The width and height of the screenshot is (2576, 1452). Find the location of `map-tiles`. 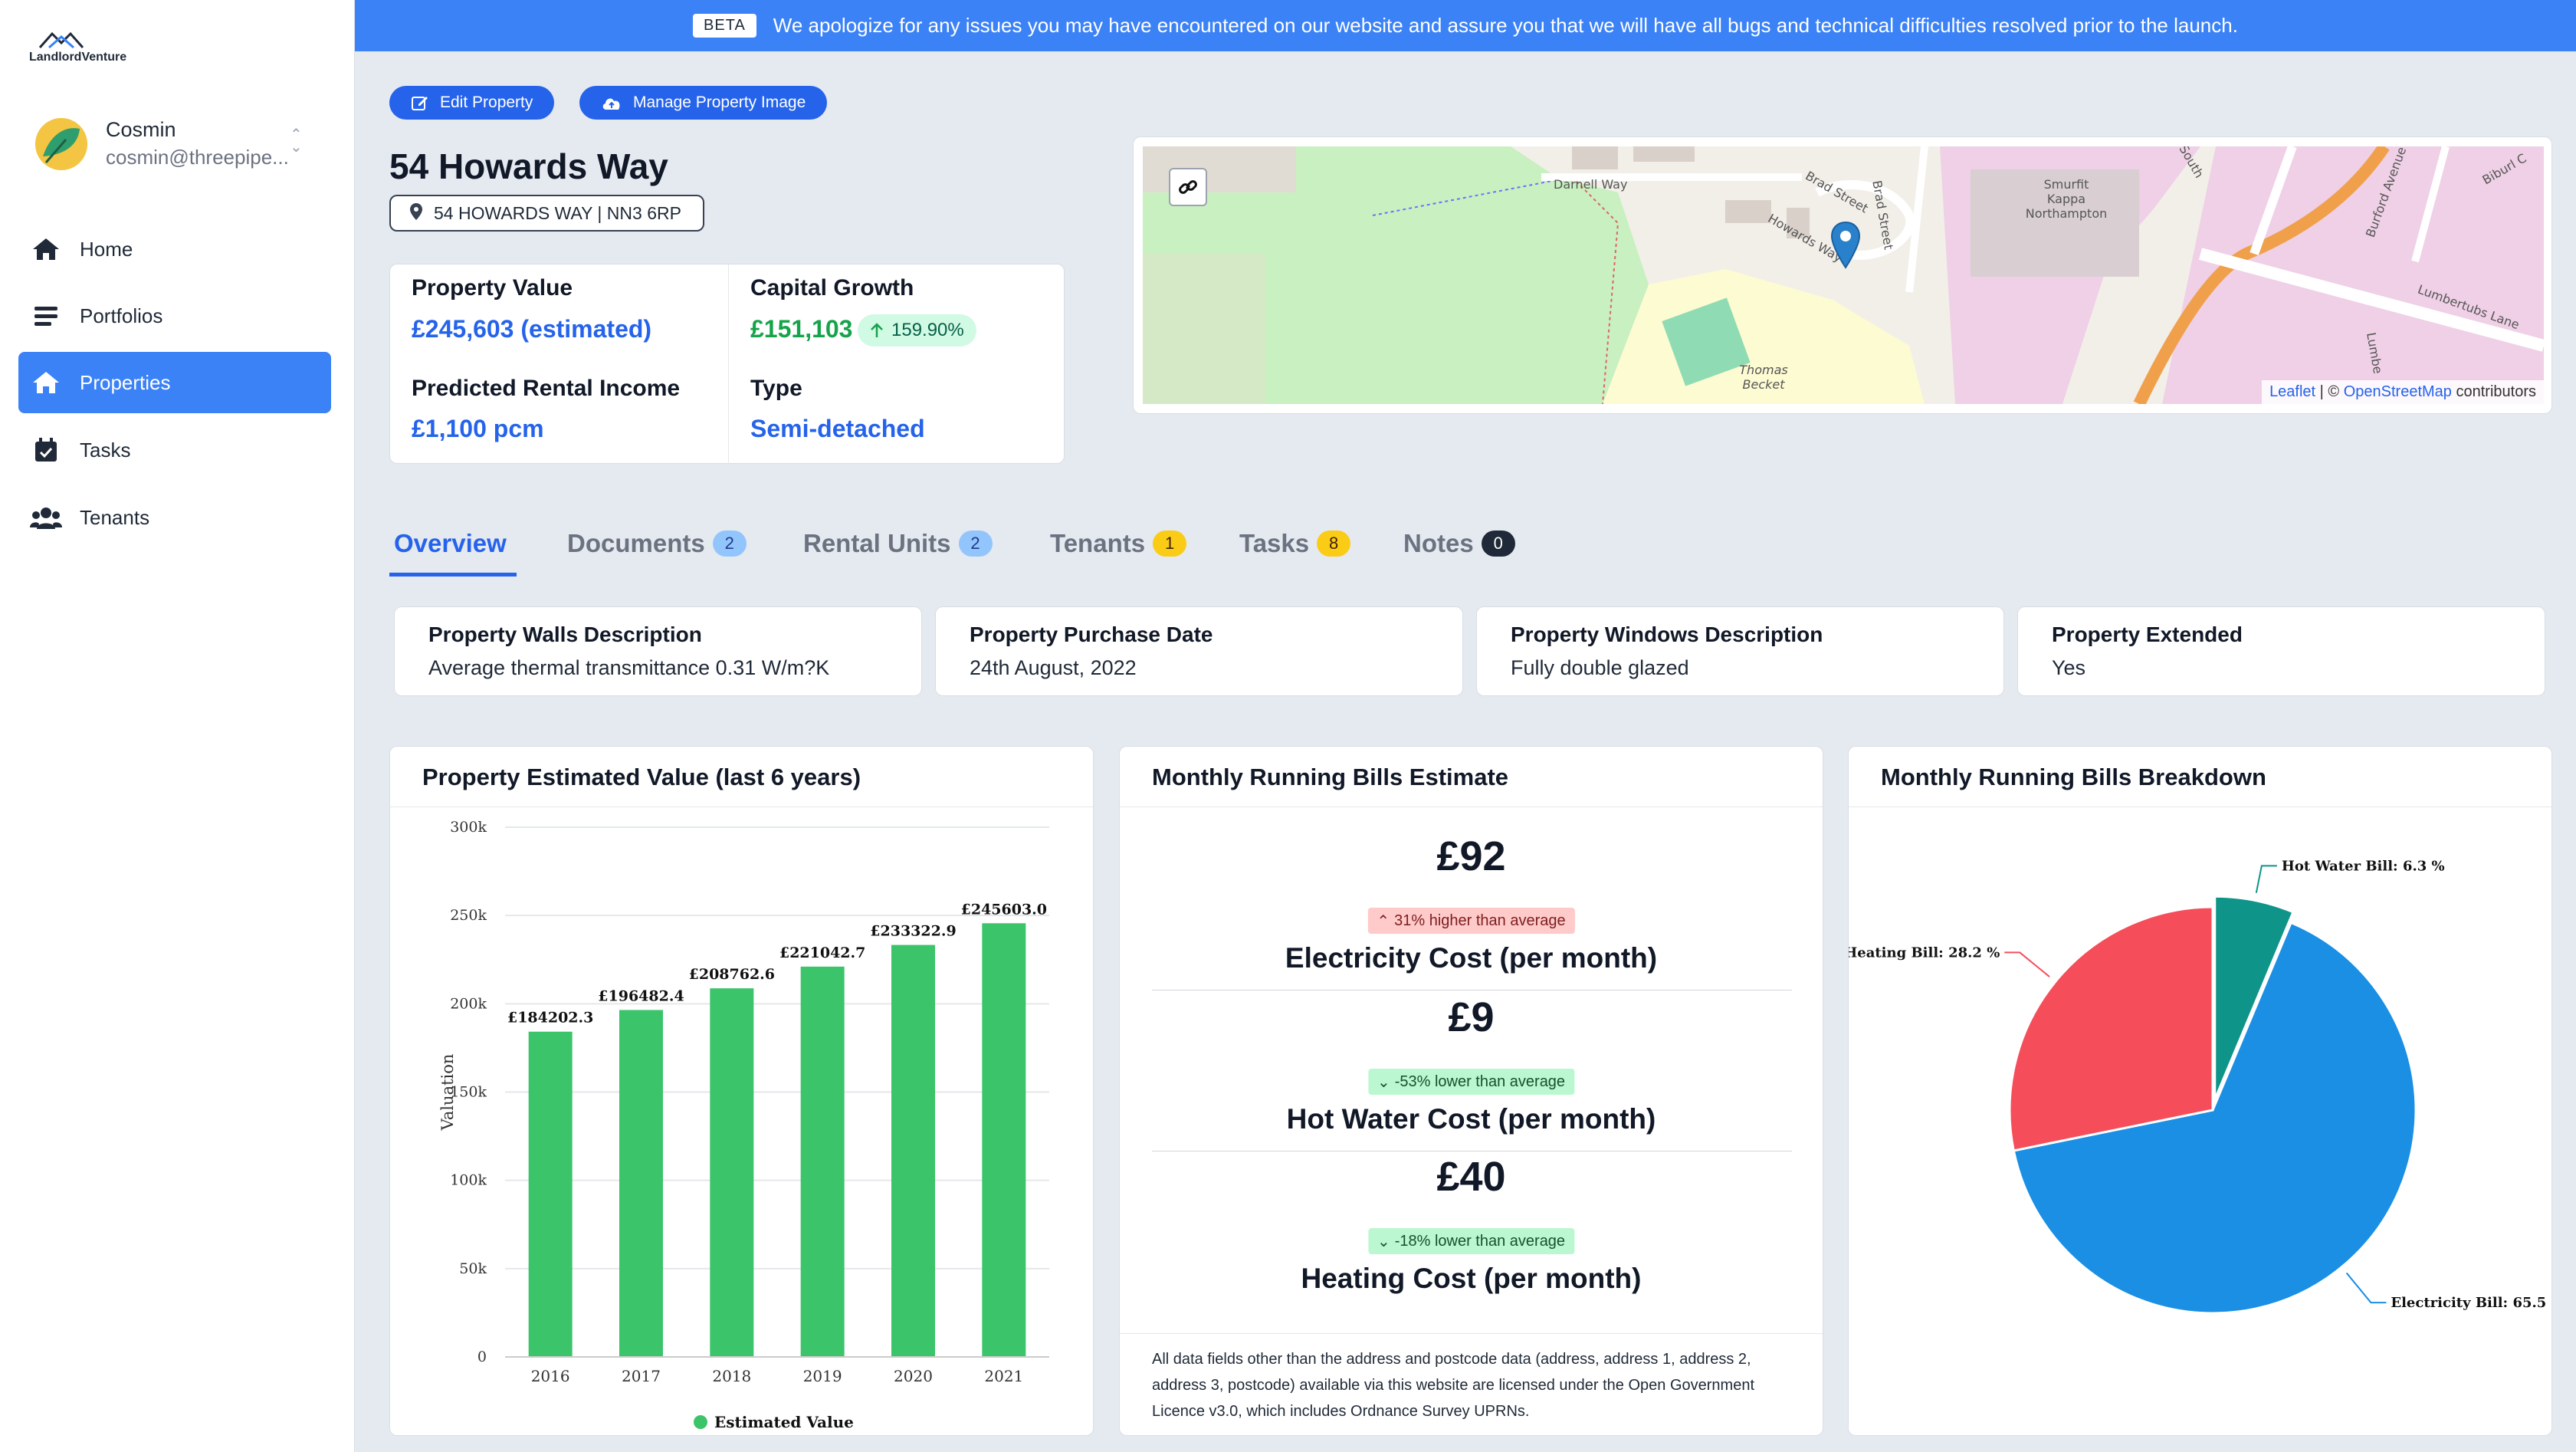

map-tiles is located at coordinates (1843, 275).